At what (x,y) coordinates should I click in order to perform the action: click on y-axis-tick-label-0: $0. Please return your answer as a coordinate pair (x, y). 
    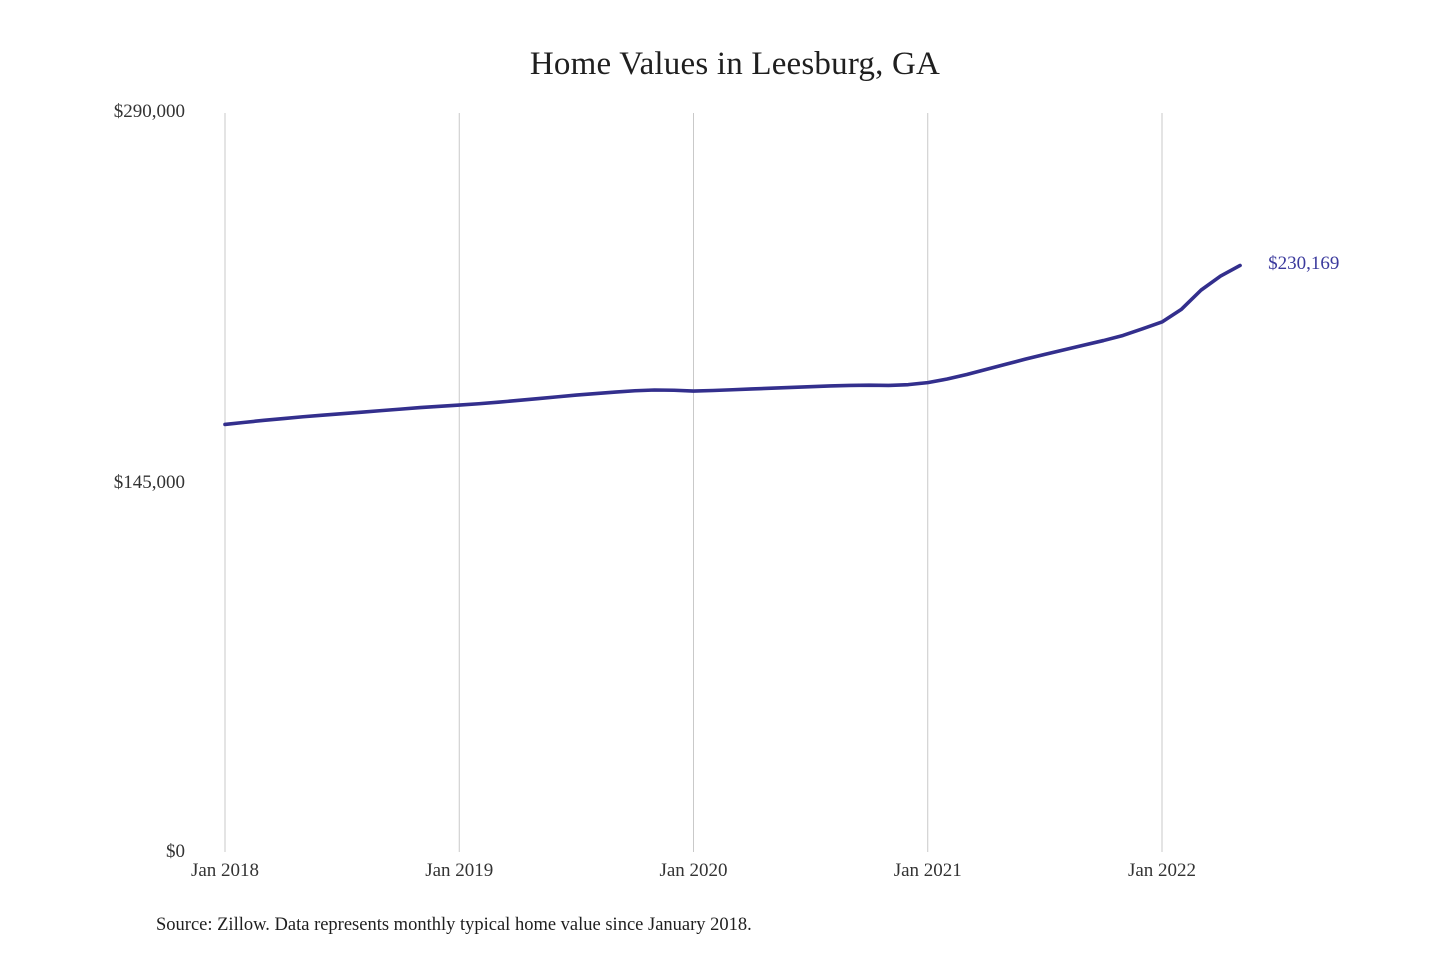
    Looking at the image, I should click on (175, 851).